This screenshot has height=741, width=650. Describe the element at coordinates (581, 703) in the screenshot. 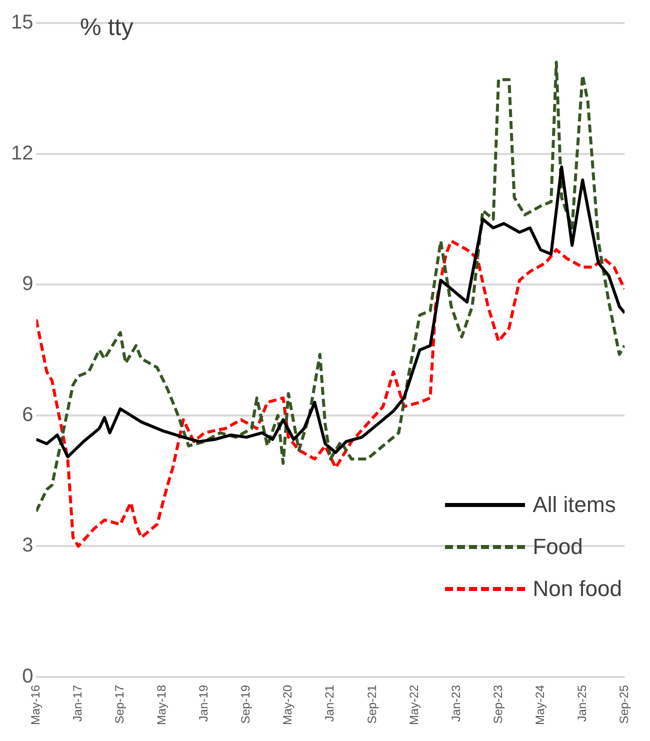

I see `x-tick-label: Jan-25` at that location.